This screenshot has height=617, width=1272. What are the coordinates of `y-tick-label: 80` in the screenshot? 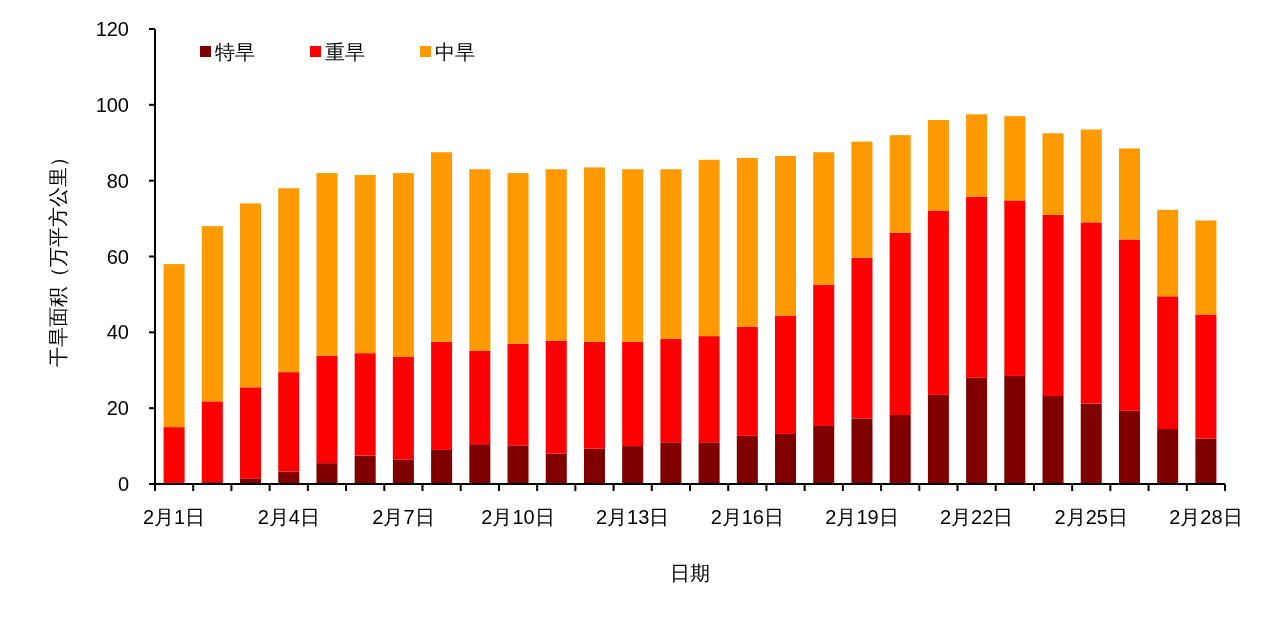 It's located at (117, 180).